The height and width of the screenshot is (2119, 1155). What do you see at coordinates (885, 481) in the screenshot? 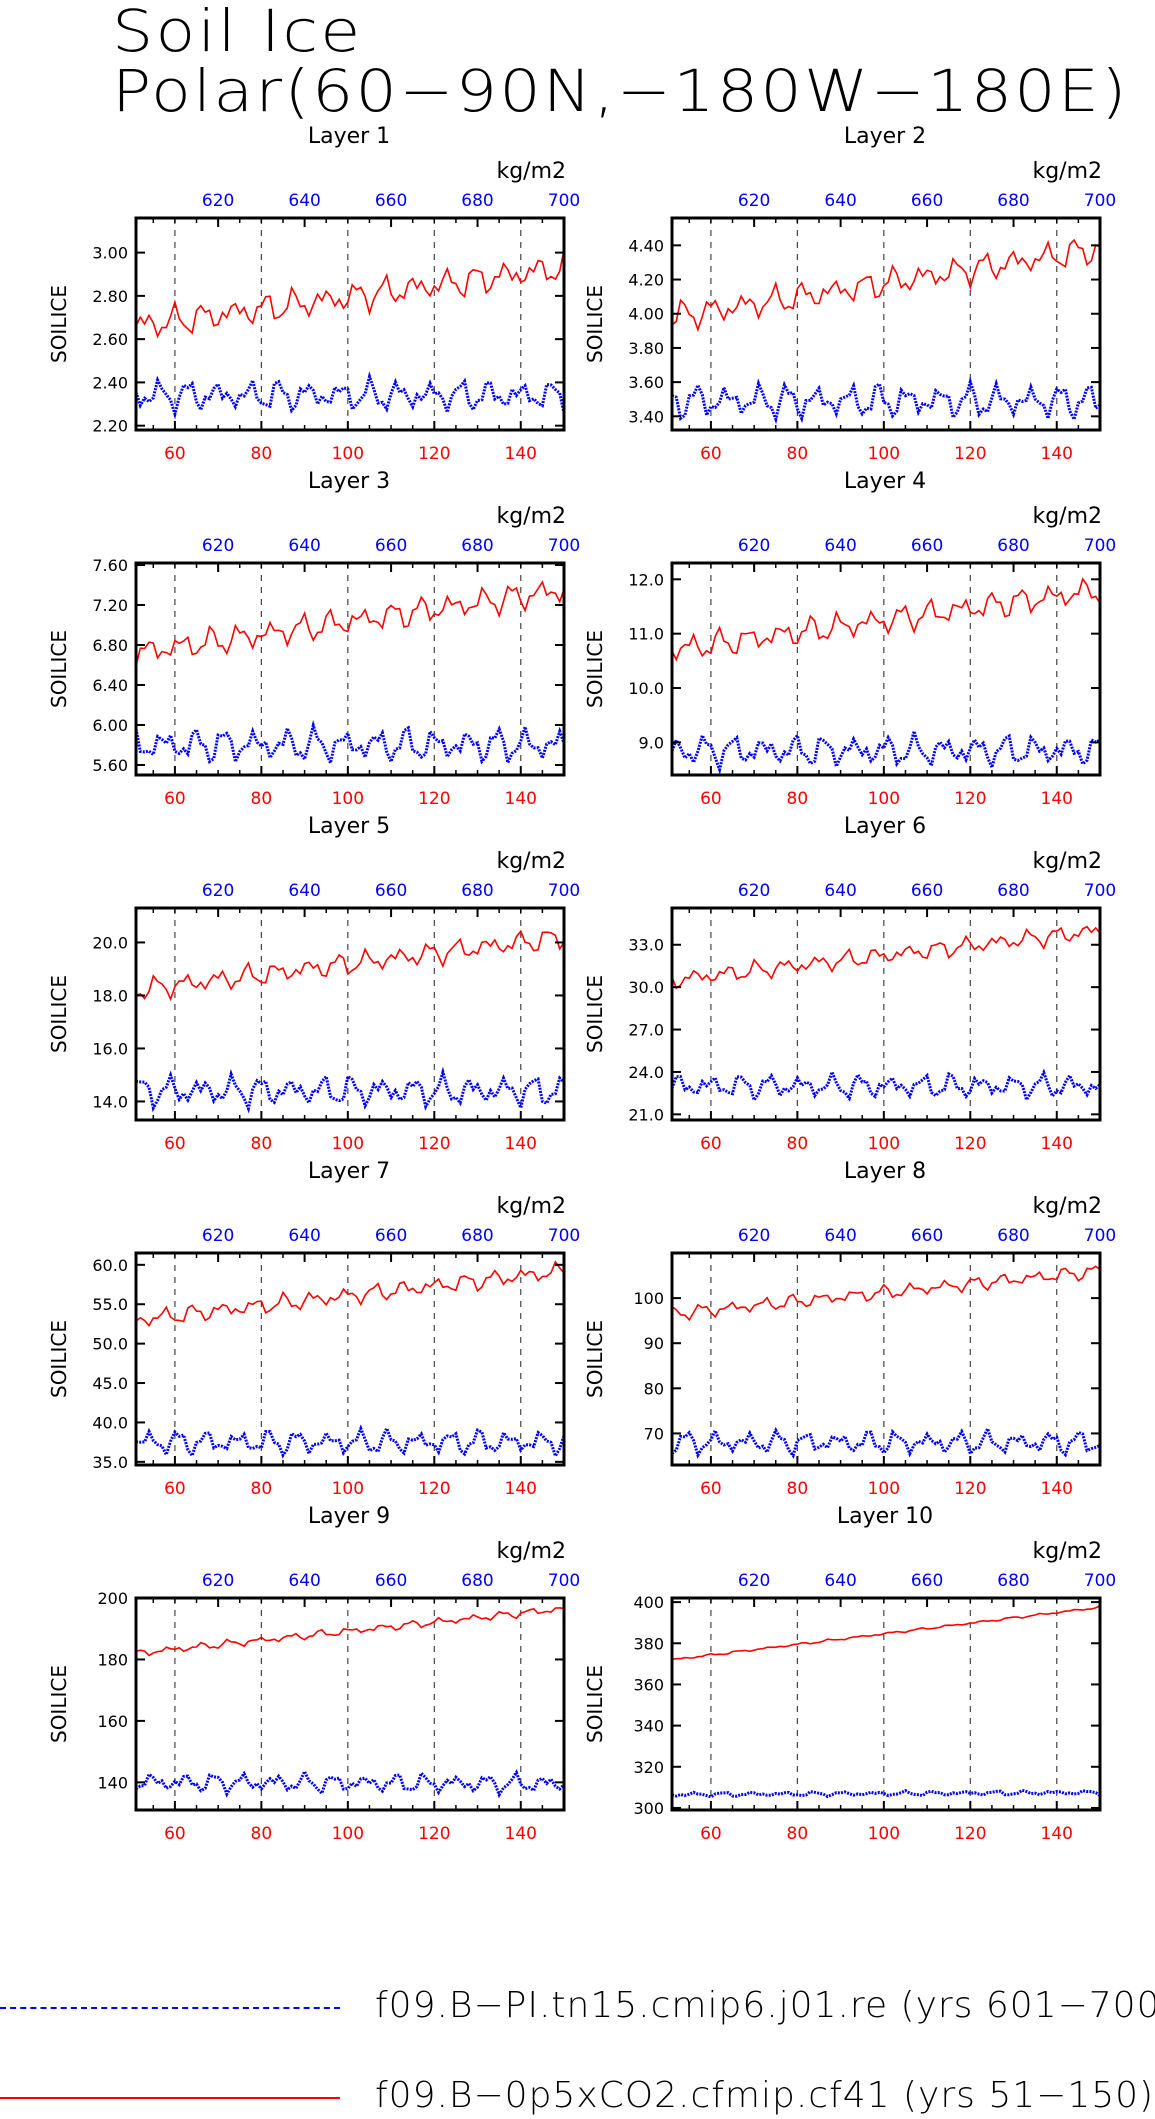
I see `panel-title: Layer 4` at bounding box center [885, 481].